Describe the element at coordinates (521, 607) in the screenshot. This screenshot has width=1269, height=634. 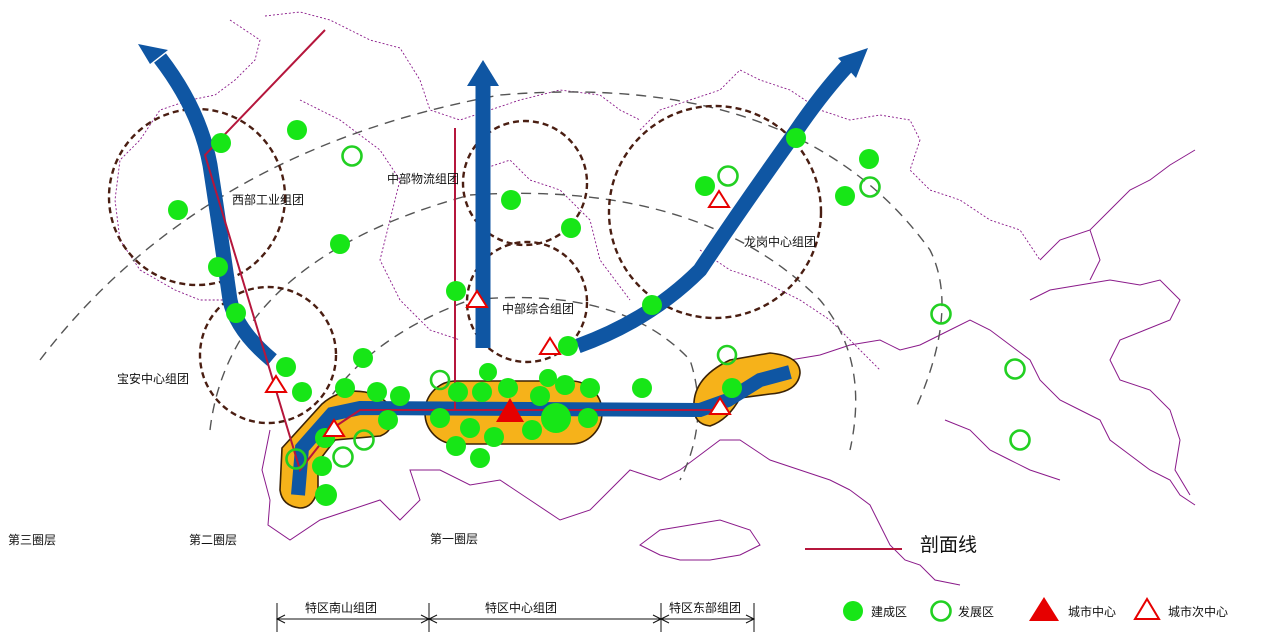
I see `label-zone-center: 特区中心组团` at that location.